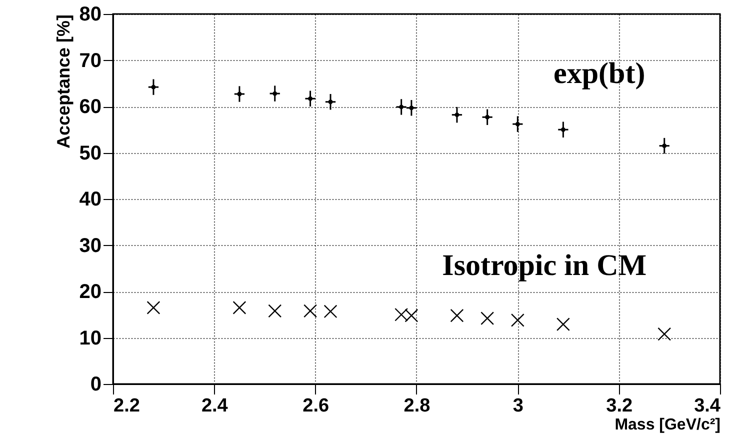 The height and width of the screenshot is (439, 747). What do you see at coordinates (90, 153) in the screenshot?
I see `y-tick-label: 50` at bounding box center [90, 153].